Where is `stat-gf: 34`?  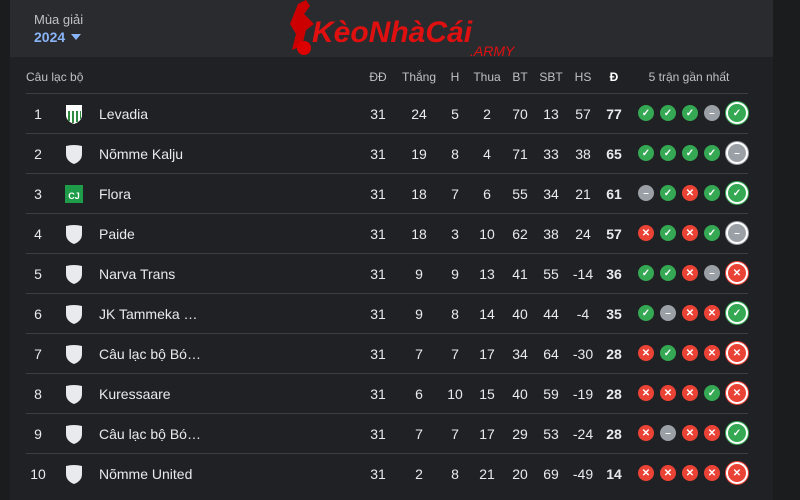
stat-gf: 34 is located at coordinates (520, 354).